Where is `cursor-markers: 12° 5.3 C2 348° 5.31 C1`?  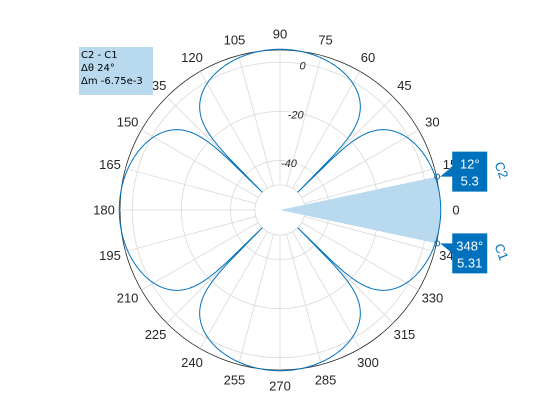 cursor-markers: 12° 5.3 C2 348° 5.31 C1 is located at coordinates (473, 212).